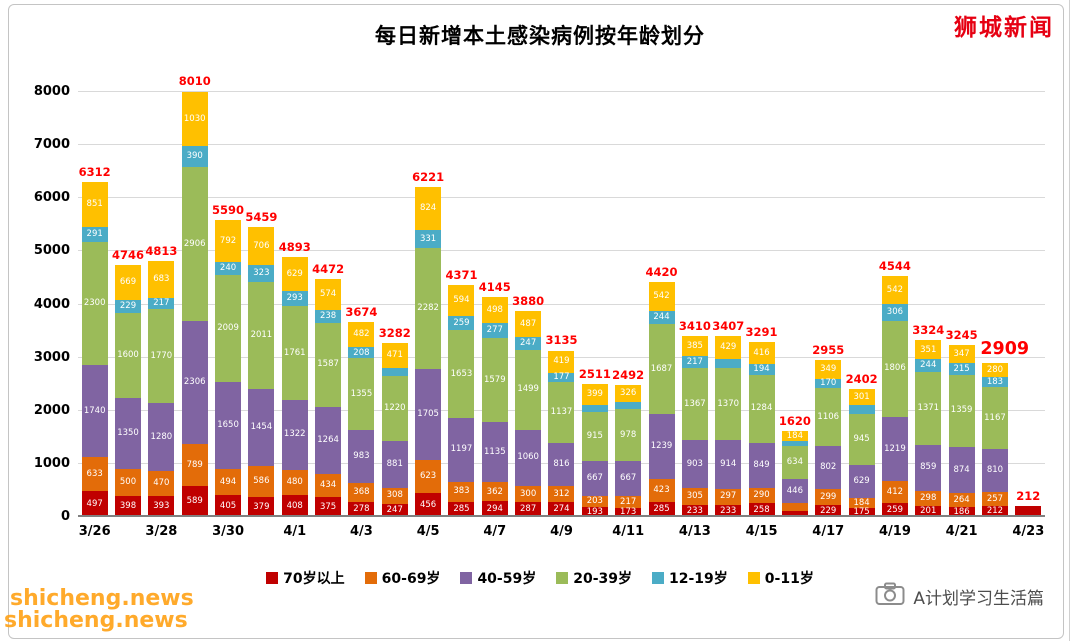  I want to click on bar-total-label: 4893, so click(294, 247).